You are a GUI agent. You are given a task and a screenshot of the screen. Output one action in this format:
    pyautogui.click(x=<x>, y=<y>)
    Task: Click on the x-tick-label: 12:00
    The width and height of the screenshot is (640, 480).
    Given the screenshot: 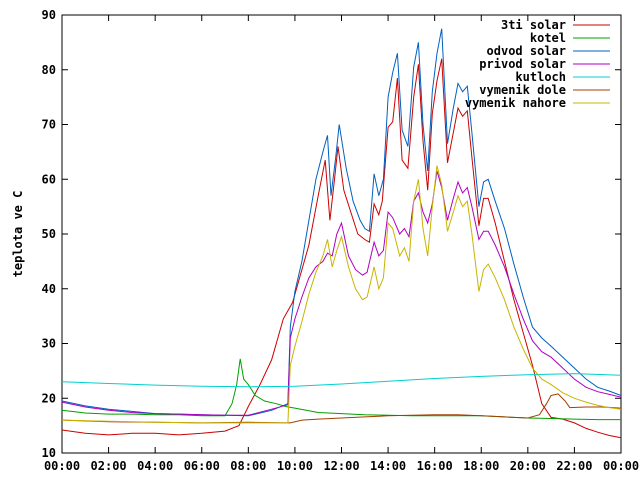 What is the action you would take?
    pyautogui.click(x=341, y=466)
    